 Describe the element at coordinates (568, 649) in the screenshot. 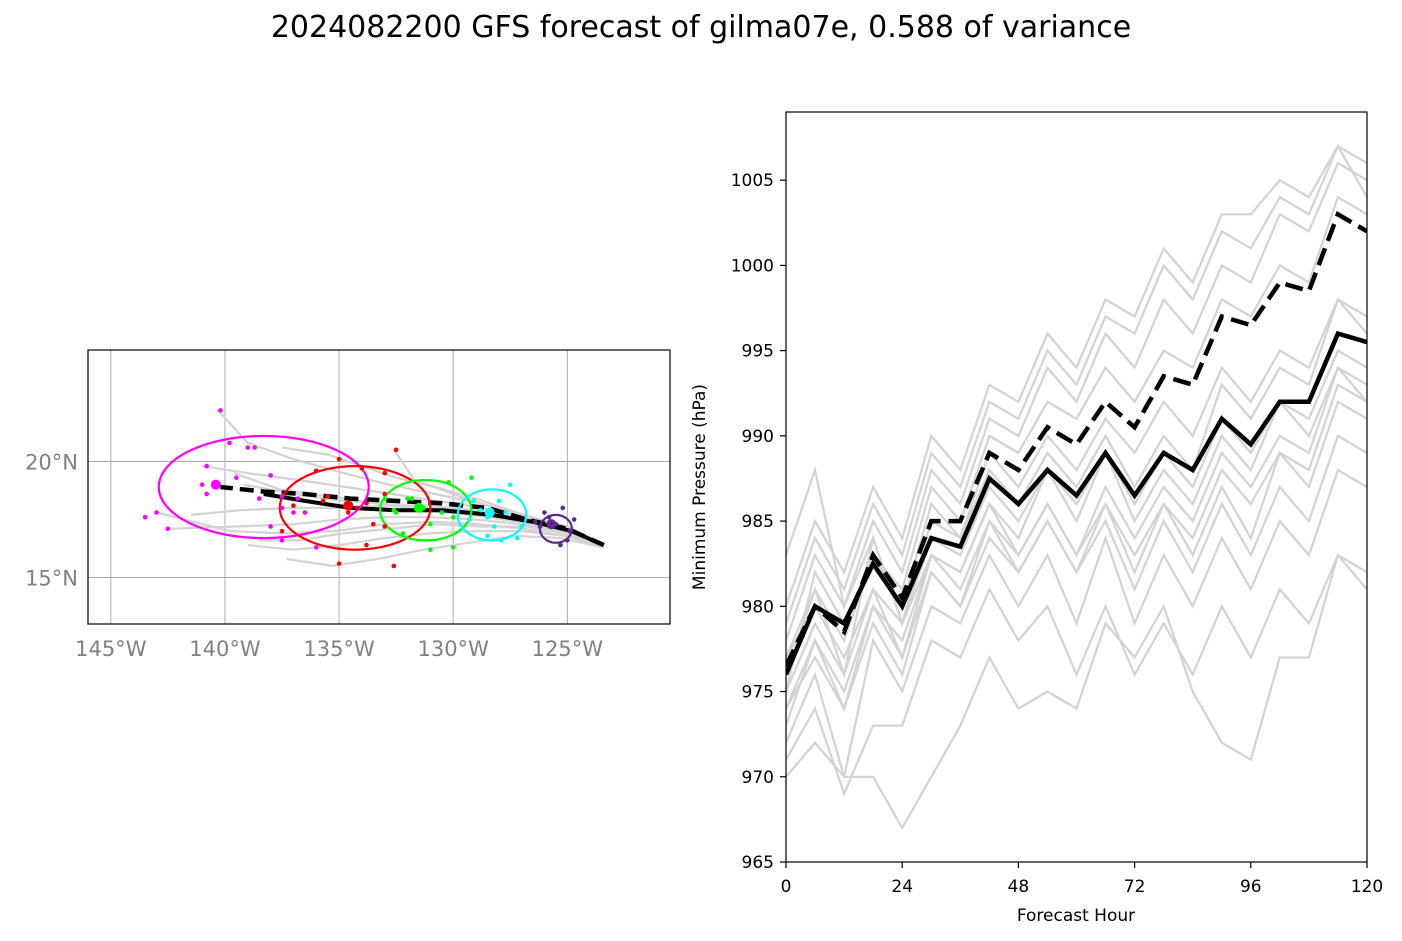

I see `map-x-tick-label: 125°W` at that location.